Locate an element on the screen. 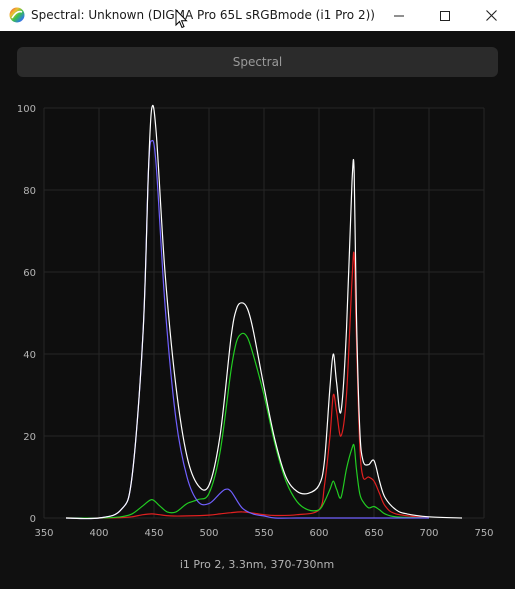  x-axis: 350 400 450 500 550 600 650 700 750 is located at coordinates (263, 533).